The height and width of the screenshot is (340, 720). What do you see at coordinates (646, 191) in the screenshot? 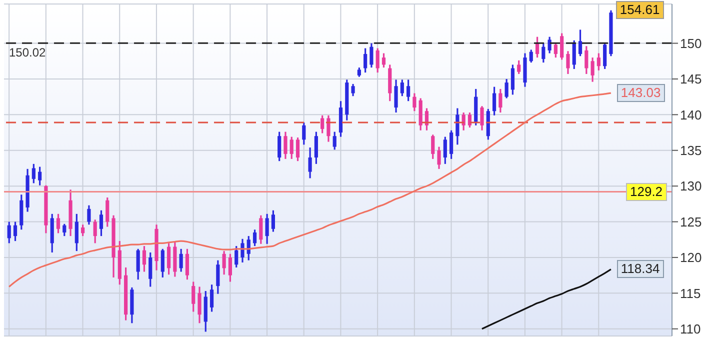
I see `ref-line-label: 129.2` at bounding box center [646, 191].